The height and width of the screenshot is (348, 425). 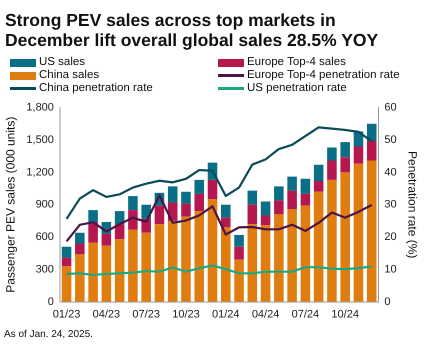 What do you see at coordinates (45, 204) in the screenshot?
I see `y-tick-label: 900` at bounding box center [45, 204].